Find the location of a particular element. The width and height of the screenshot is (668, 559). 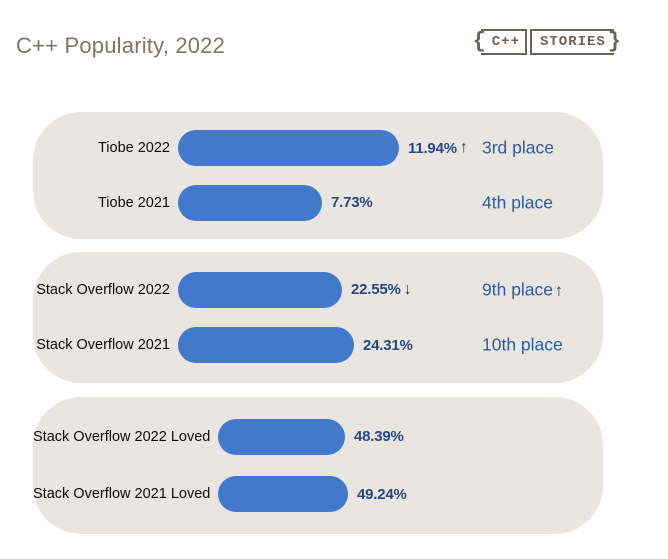

bar-value: 48.39% is located at coordinates (379, 437).